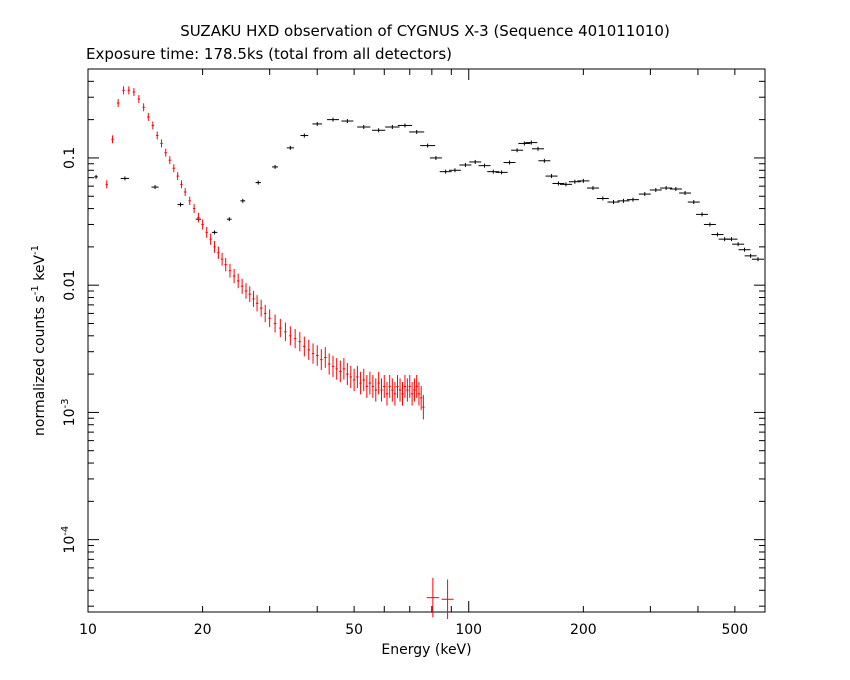  What do you see at coordinates (40, 270) in the screenshot?
I see `y-axis-label-unit: keV` at bounding box center [40, 270].